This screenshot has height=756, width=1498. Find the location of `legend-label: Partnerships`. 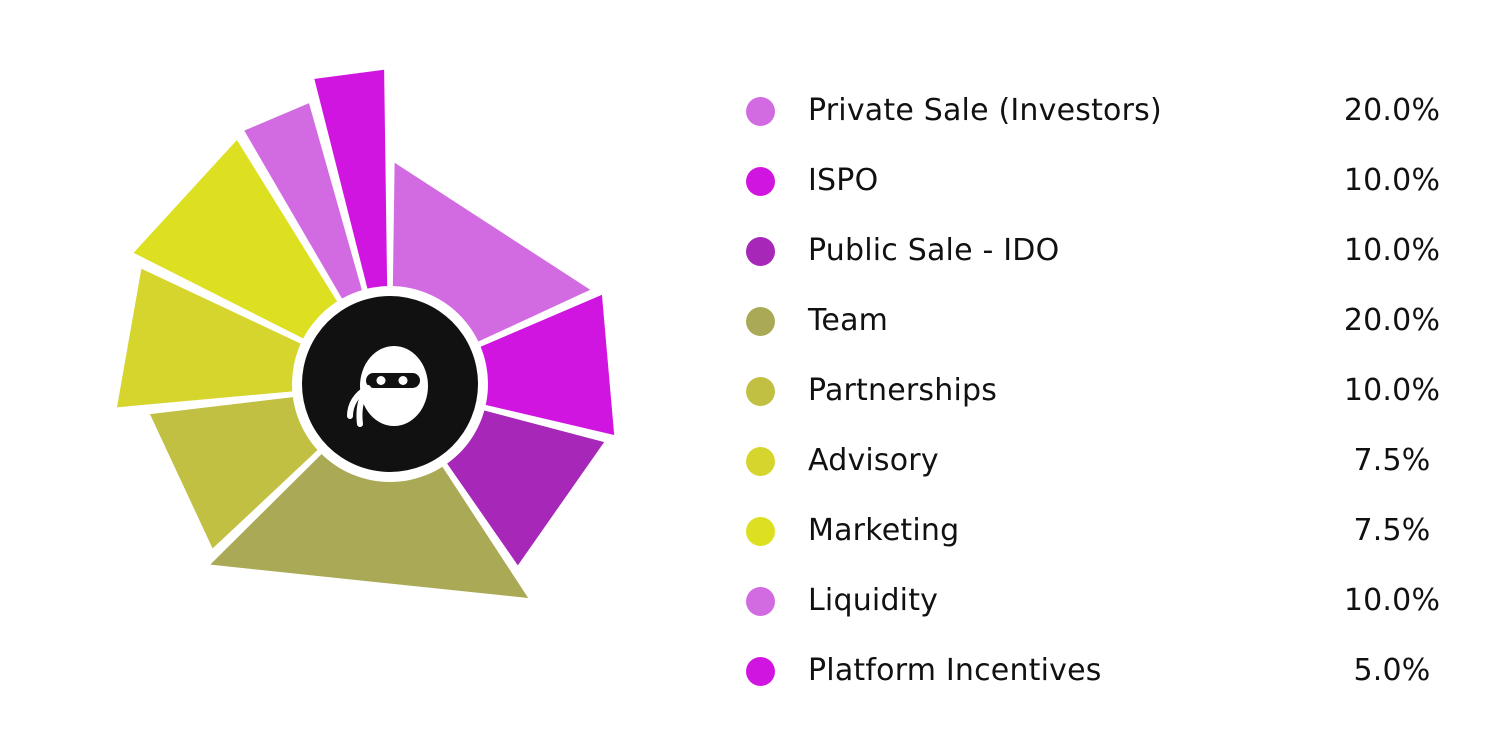

legend-label: Partnerships is located at coordinates (903, 390).